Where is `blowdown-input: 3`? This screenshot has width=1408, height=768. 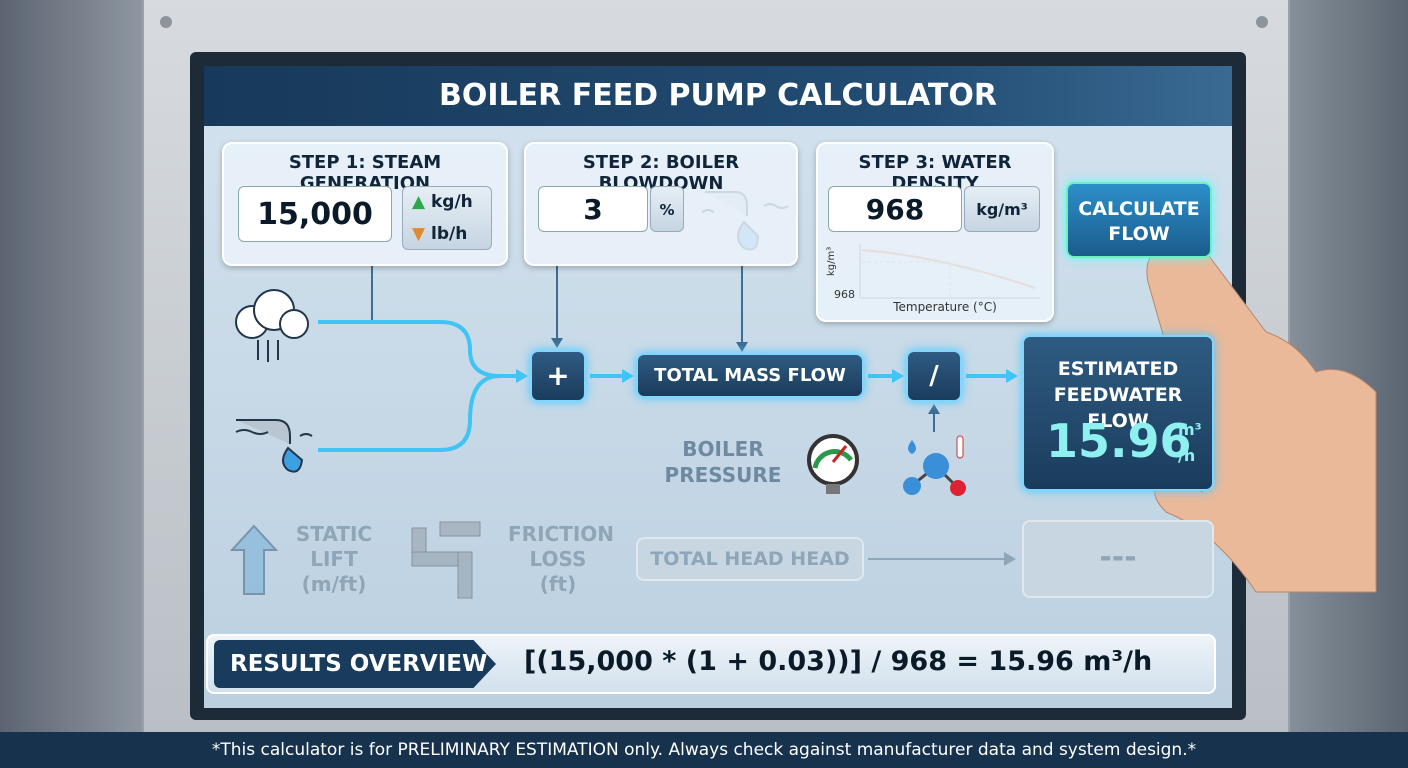
blowdown-input: 3 is located at coordinates (593, 209).